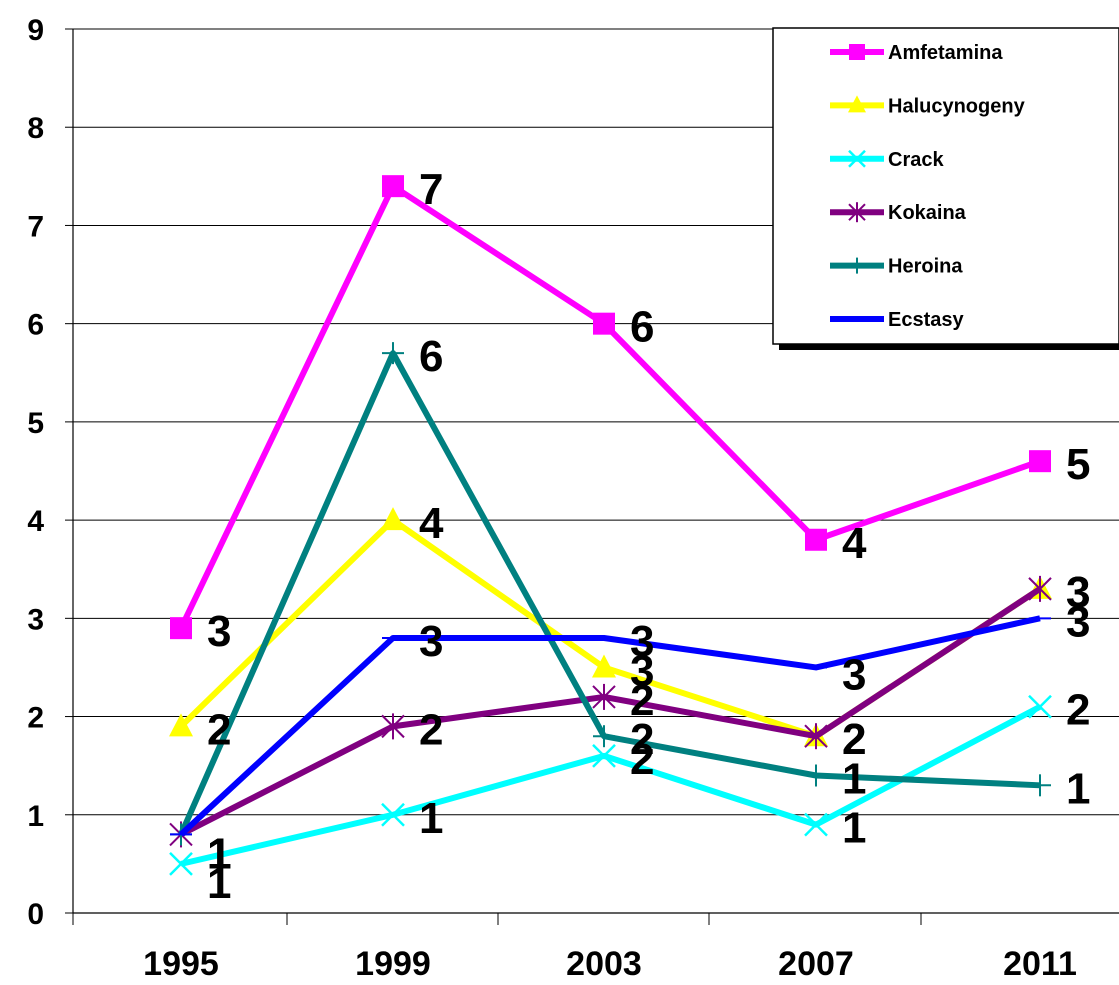 The height and width of the screenshot is (985, 1119). I want to click on legend-label: Amfetamina, so click(945, 53).